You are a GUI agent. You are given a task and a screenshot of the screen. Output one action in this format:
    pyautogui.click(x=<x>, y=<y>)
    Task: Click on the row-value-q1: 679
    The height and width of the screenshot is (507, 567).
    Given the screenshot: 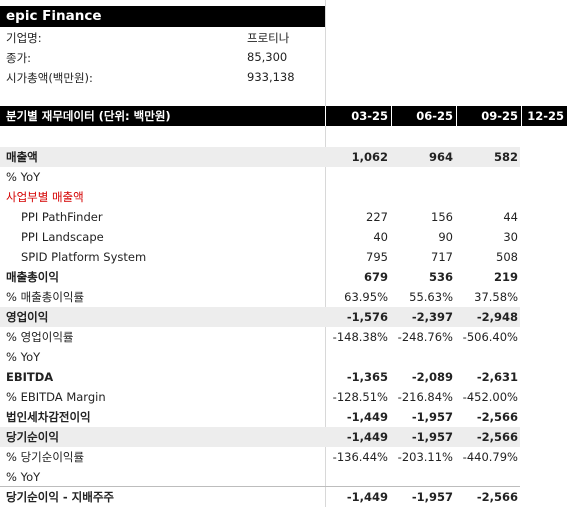 What is the action you would take?
    pyautogui.click(x=375, y=277)
    